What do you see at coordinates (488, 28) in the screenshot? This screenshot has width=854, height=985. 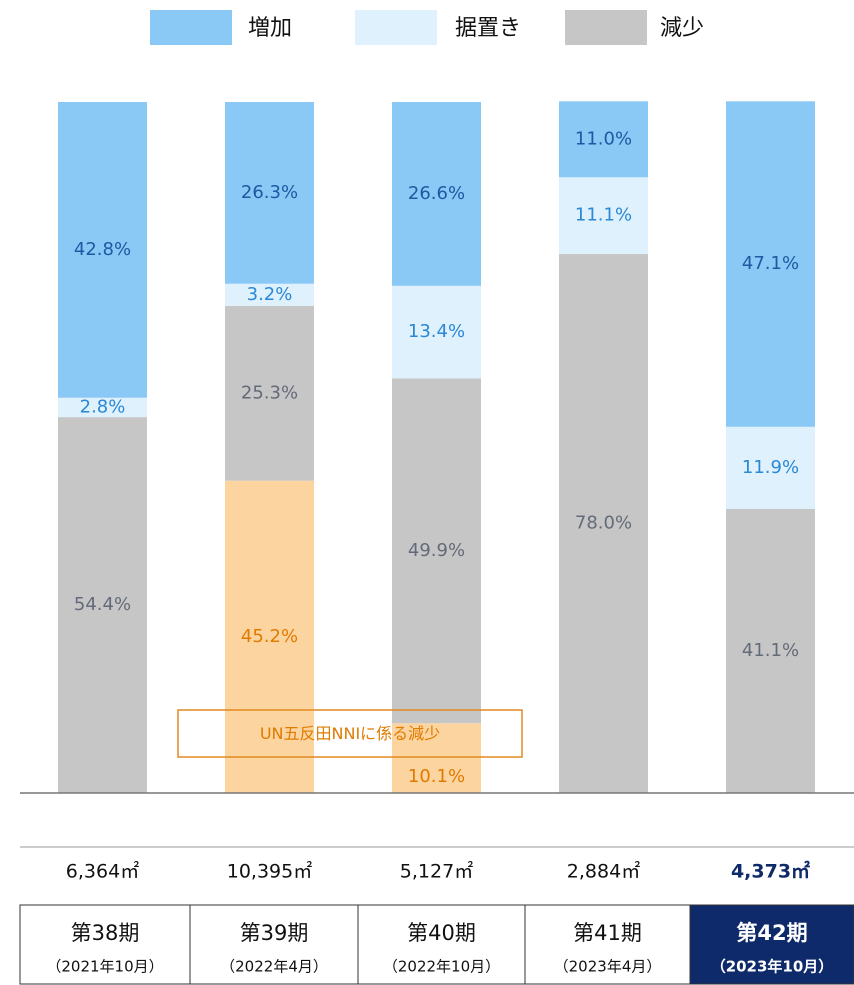 I see `legend-label: 据置き` at bounding box center [488, 28].